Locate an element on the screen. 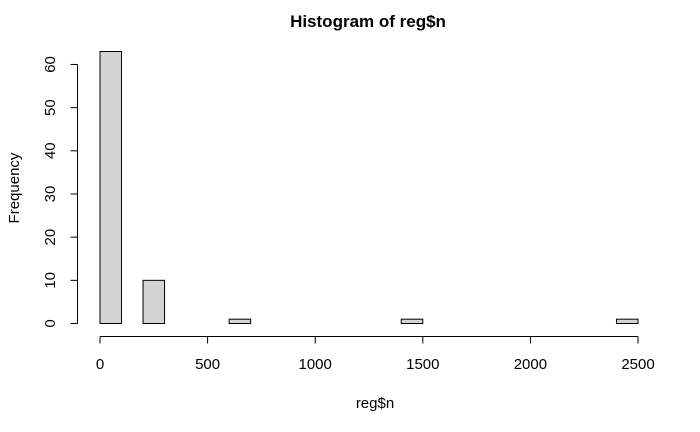 This screenshot has height=432, width=700. y-tick-label-10: 10 is located at coordinates (50, 280).